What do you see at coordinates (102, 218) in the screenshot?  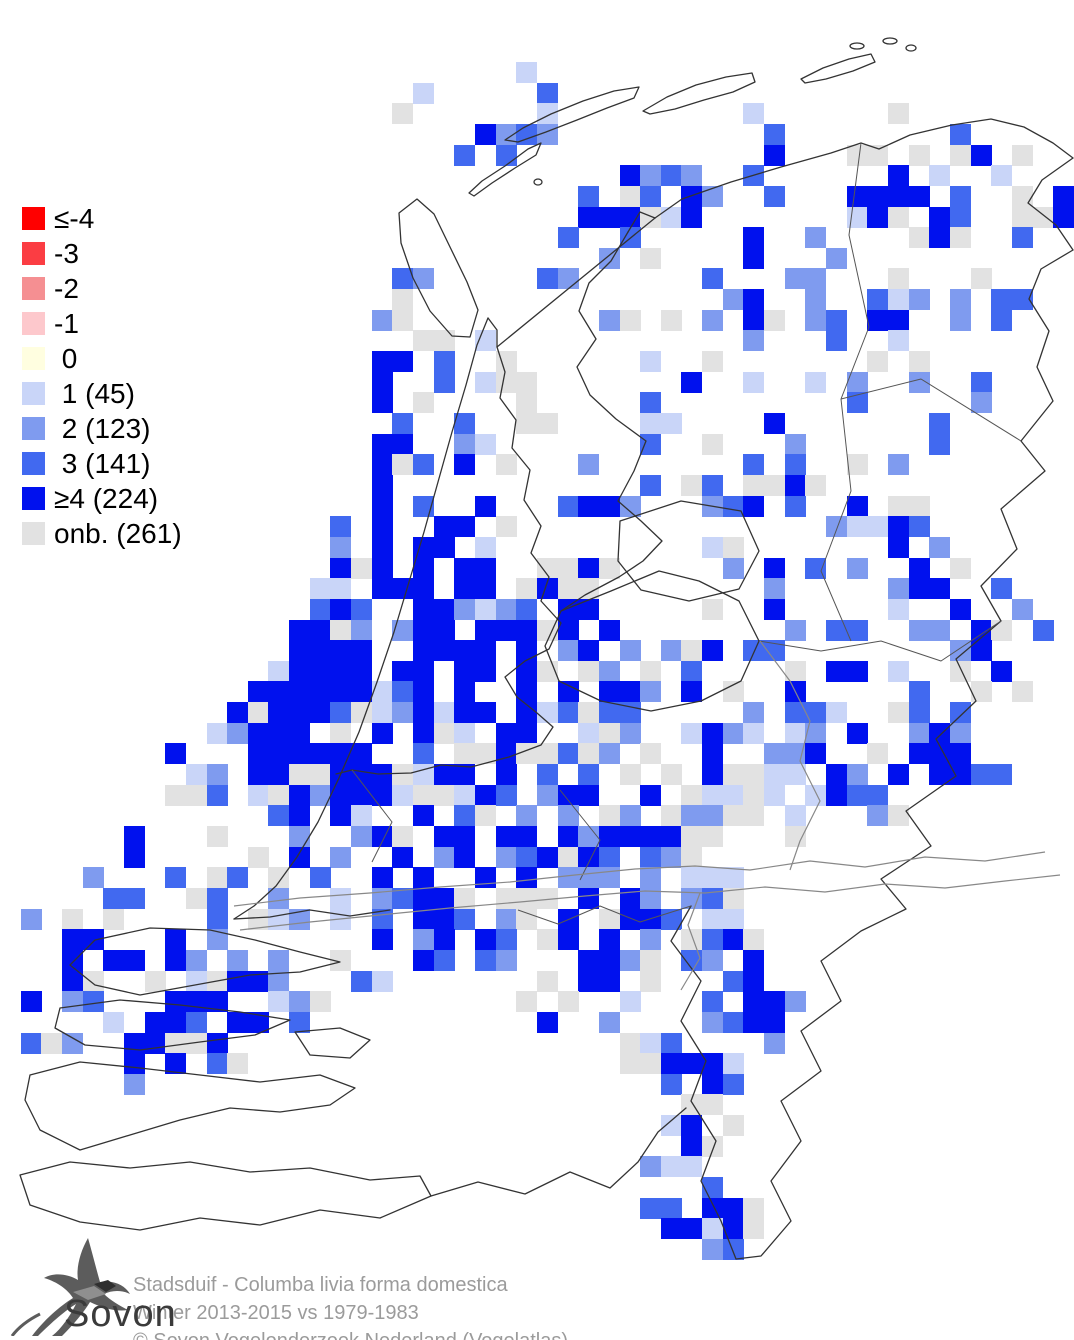 I see `legend-item-le-4: ≤-4` at bounding box center [102, 218].